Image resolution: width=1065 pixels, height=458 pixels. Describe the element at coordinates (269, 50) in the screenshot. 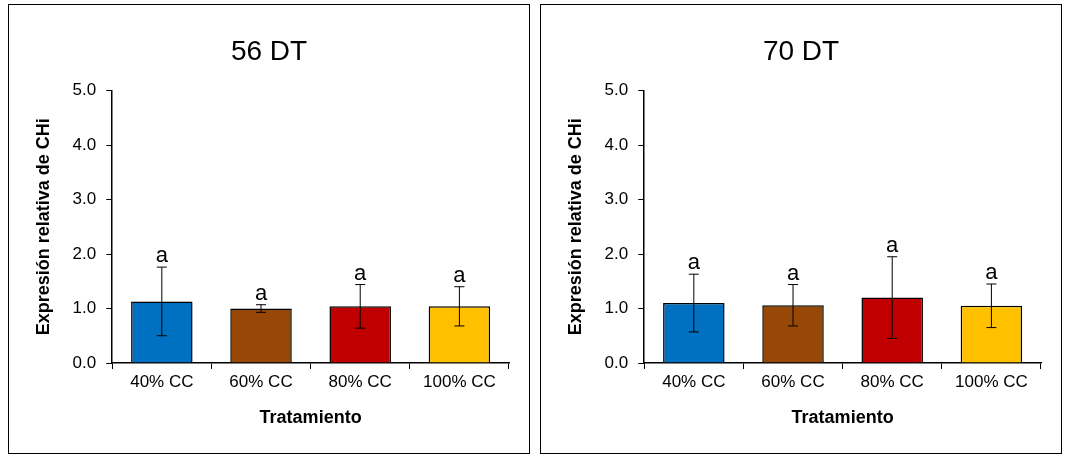

I see `chart-title: 56 DT` at that location.